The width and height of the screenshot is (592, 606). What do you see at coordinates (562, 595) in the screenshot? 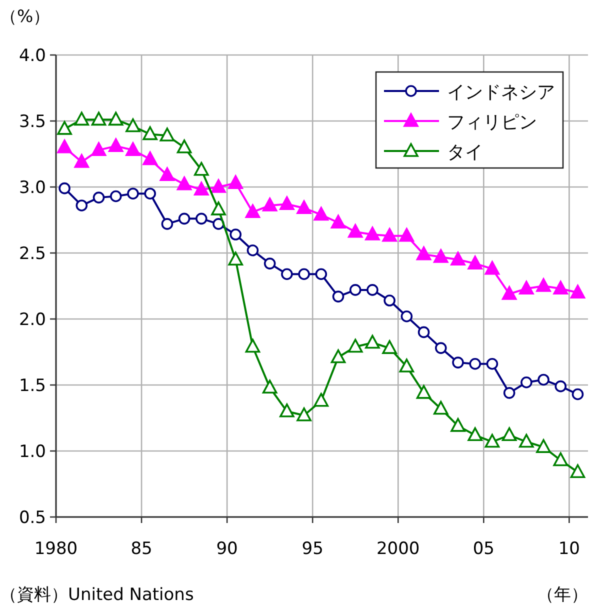
I see `x-axis-title: （年）` at bounding box center [562, 595].